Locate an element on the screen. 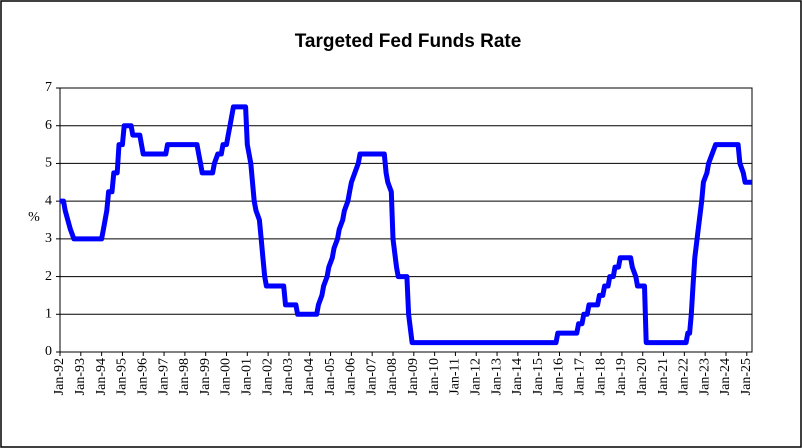 This screenshot has height=448, width=802. x-tick-label: Jan-93 is located at coordinates (80, 376).